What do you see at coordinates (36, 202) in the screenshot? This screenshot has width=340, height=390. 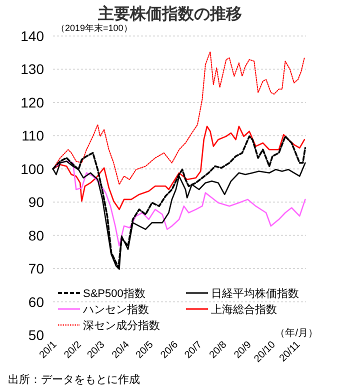 I see `y-tick-label: 90` at bounding box center [36, 202].